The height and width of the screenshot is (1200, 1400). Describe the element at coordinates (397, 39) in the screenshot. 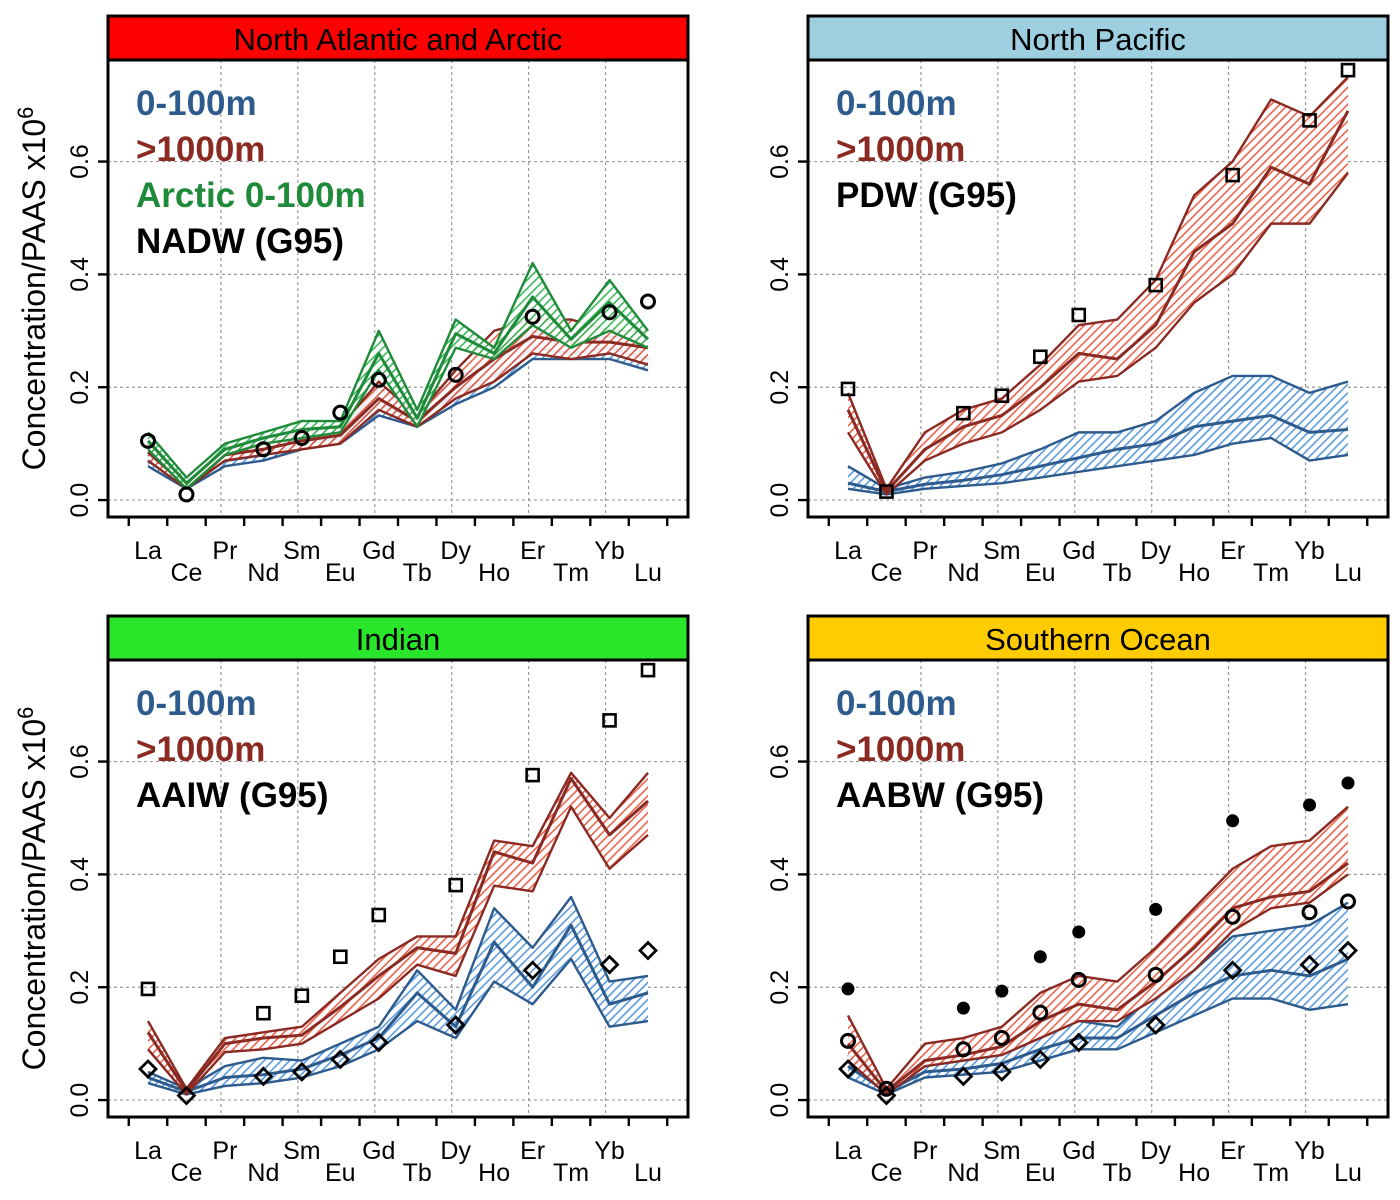

I see `panel-title: North Atlantic and Arctic` at that location.